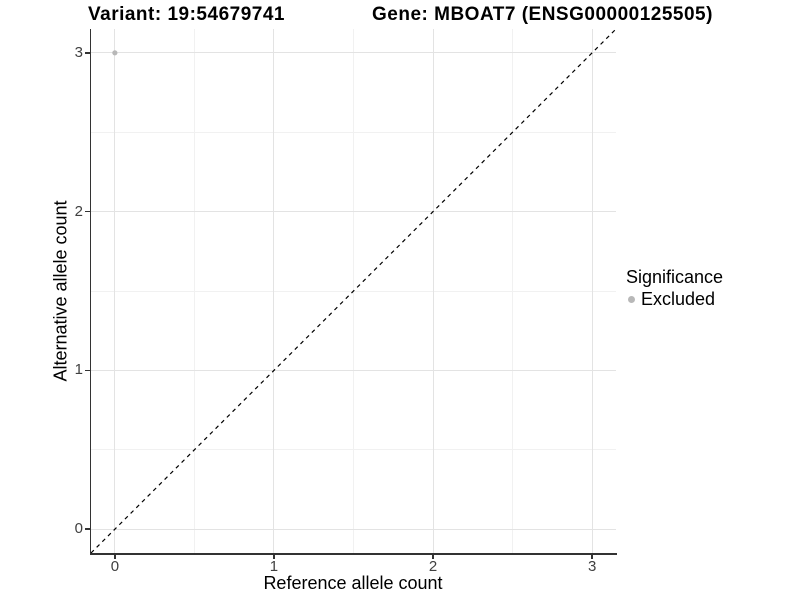 The width and height of the screenshot is (800, 600). Describe the element at coordinates (675, 288) in the screenshot. I see `legend: Significance Excluded` at that location.